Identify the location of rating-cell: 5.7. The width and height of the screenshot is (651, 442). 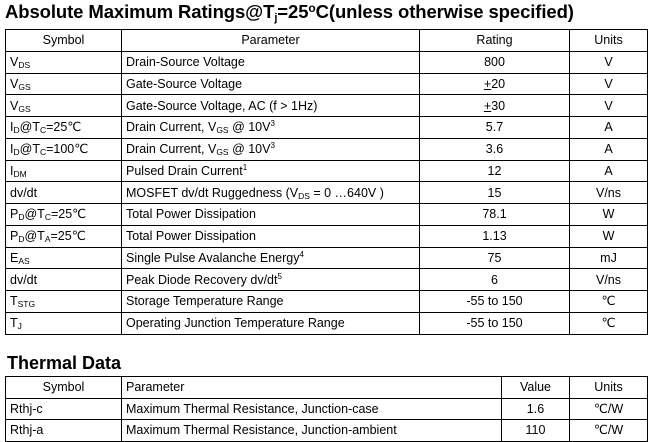
(494, 127).